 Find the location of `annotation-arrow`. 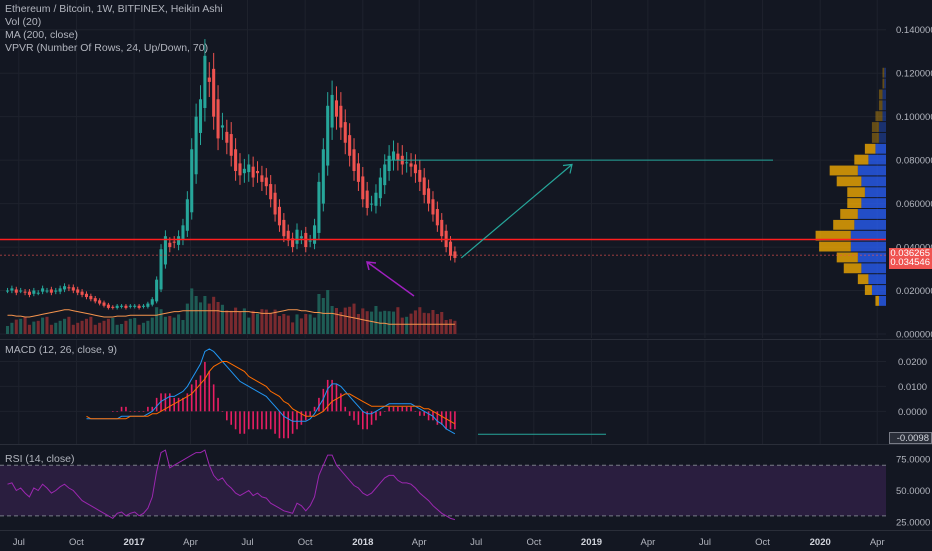

annotation-arrow is located at coordinates (390, 279).